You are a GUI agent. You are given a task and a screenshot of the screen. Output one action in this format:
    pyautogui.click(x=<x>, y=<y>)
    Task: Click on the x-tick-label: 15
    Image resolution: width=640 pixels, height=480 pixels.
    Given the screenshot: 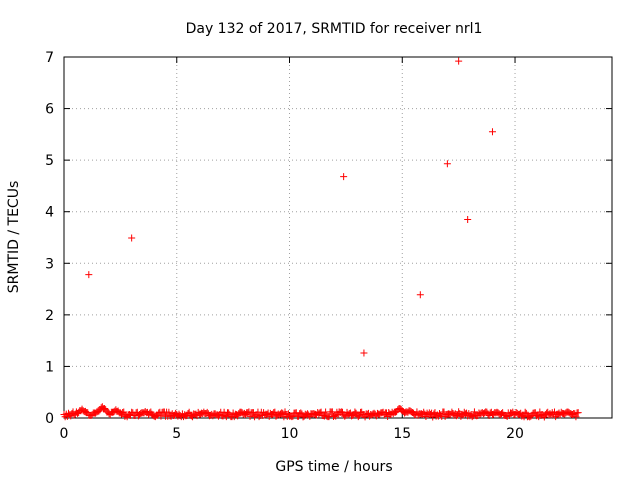 What is the action you would take?
    pyautogui.click(x=402, y=434)
    